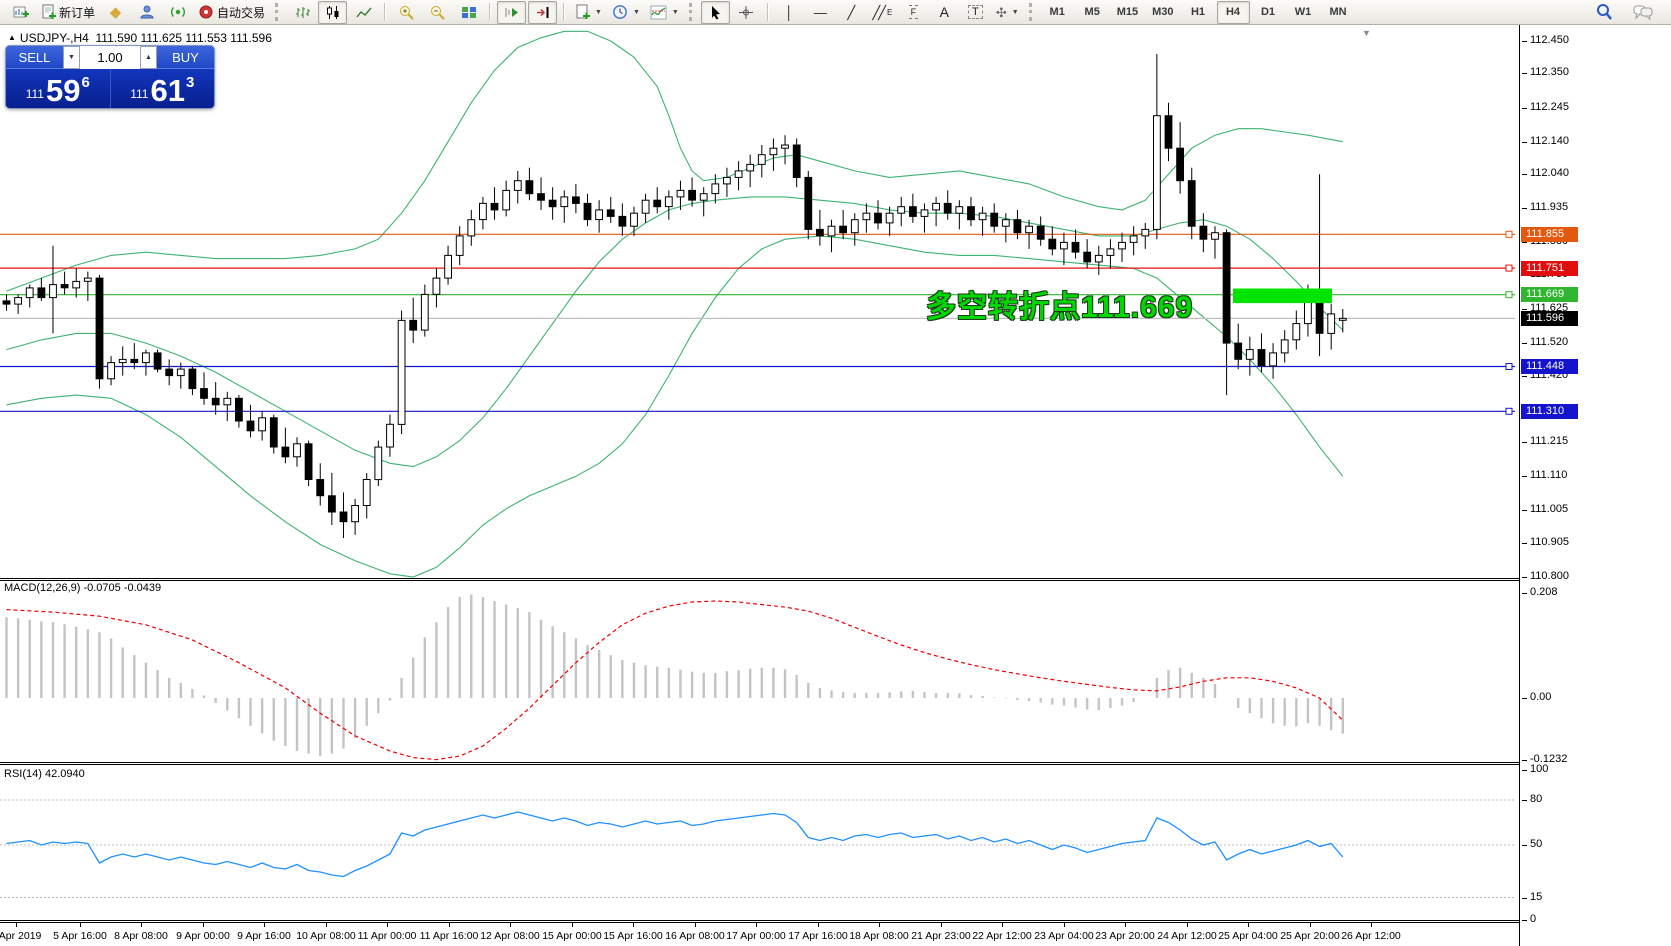 Image resolution: width=1671 pixels, height=946 pixels. Describe the element at coordinates (63, 91) in the screenshot. I see `sell-price-pips: 59` at that location.